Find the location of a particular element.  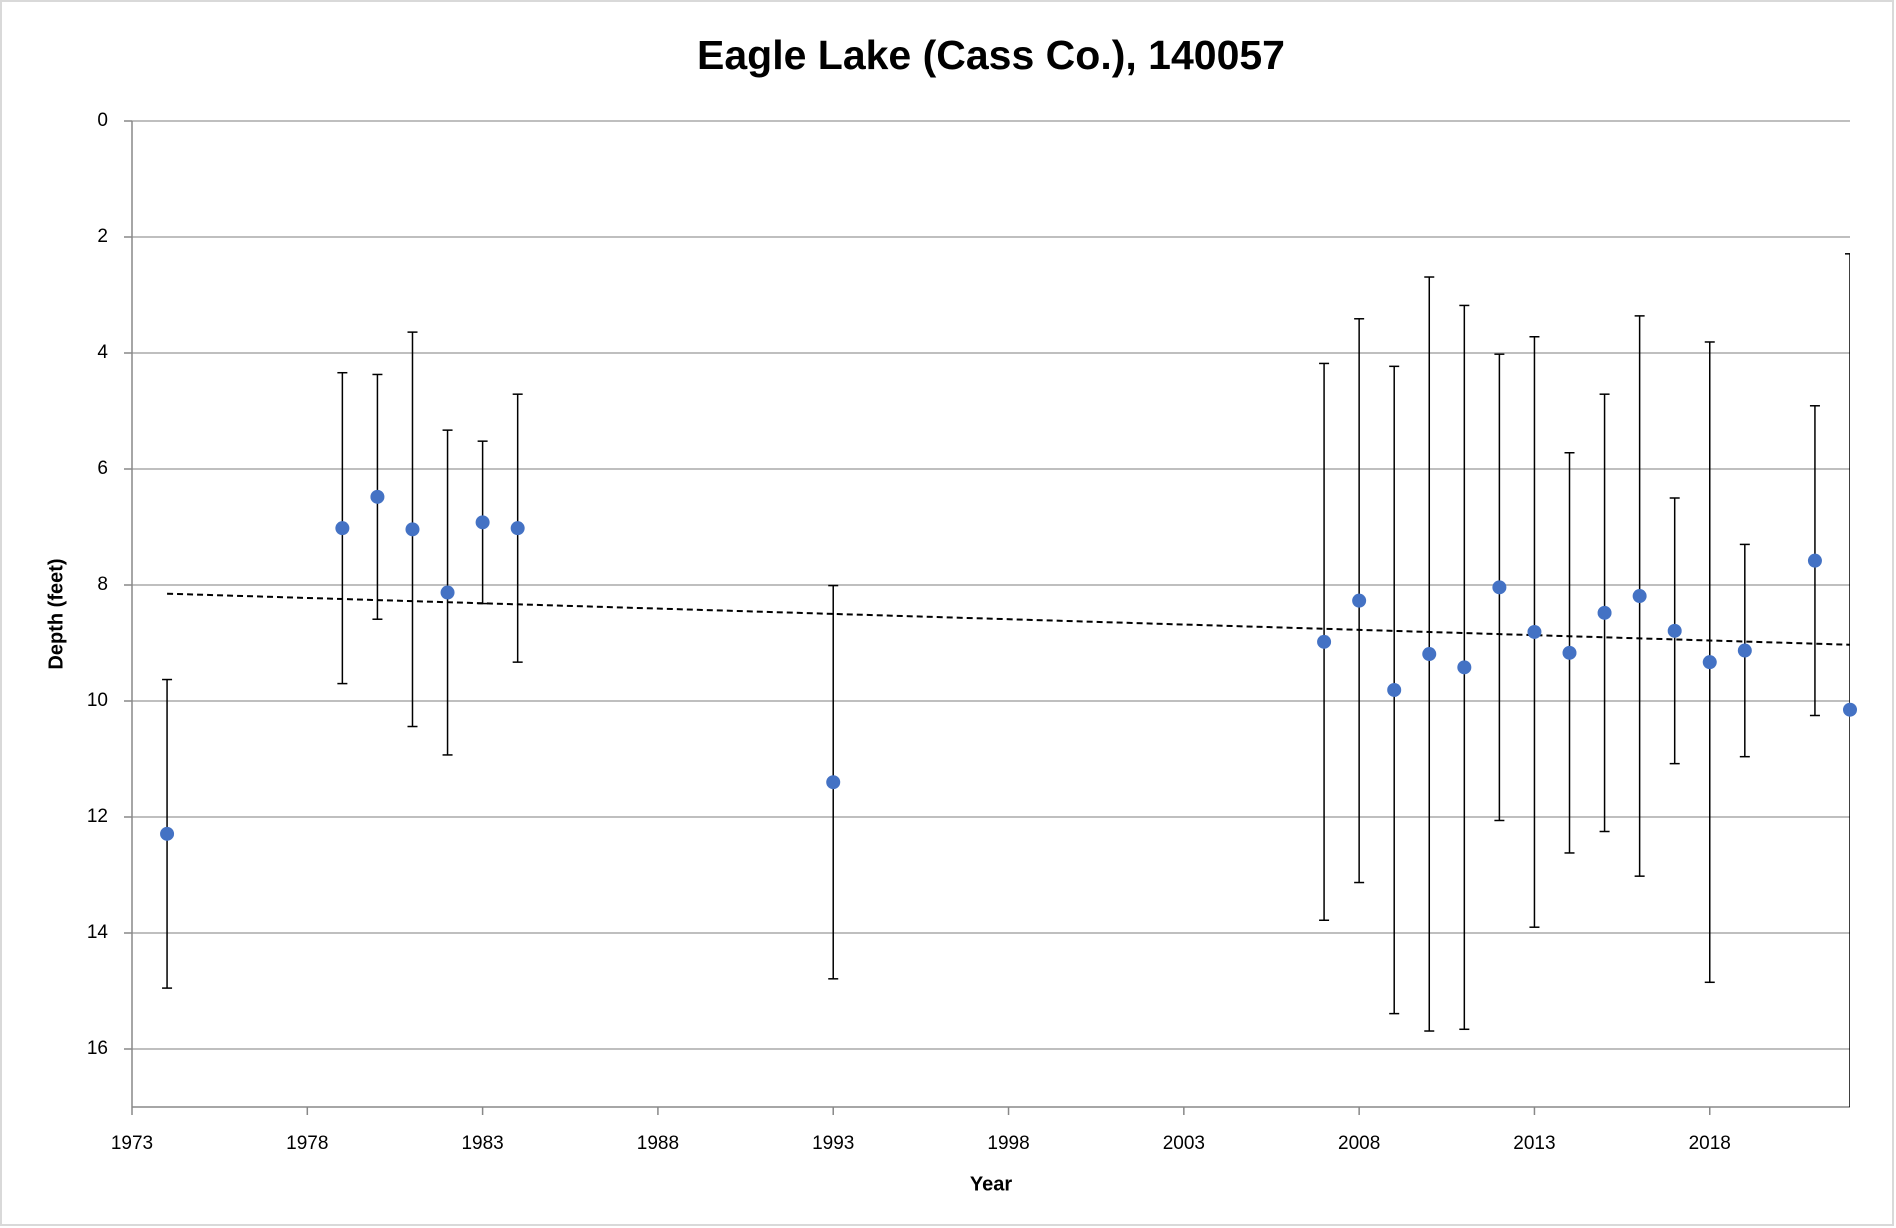

chart-title: Eagle Lake (Cass Co.), 140057 is located at coordinates (991, 55).